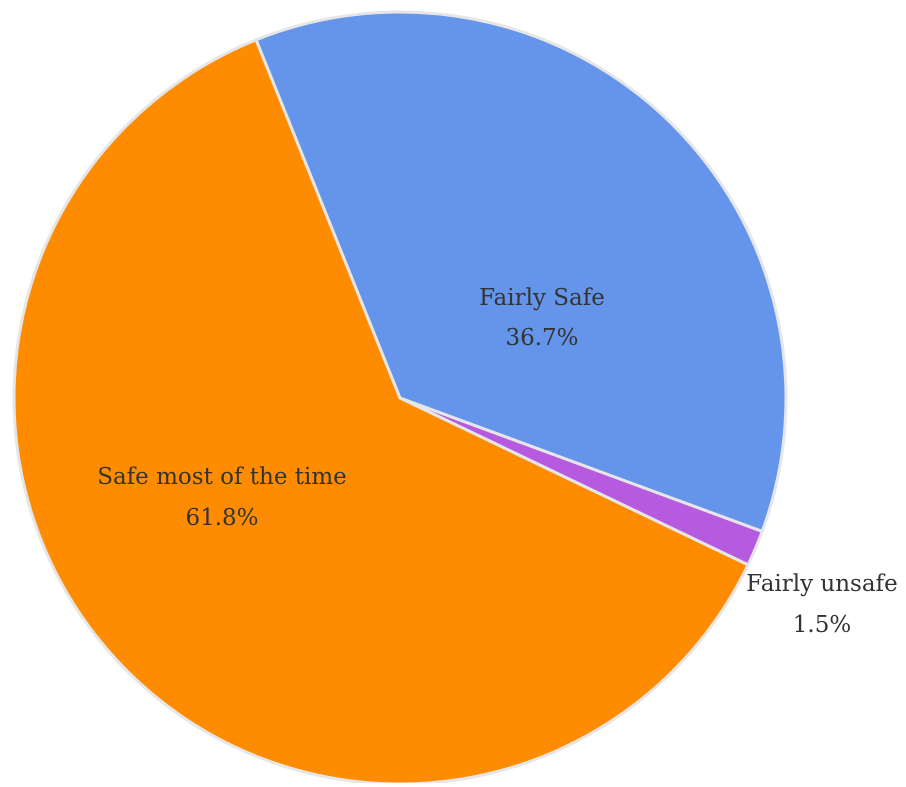 Image resolution: width=906 pixels, height=787 pixels. I want to click on slice-value-fairly-unsafe: 1.5%, so click(822, 625).